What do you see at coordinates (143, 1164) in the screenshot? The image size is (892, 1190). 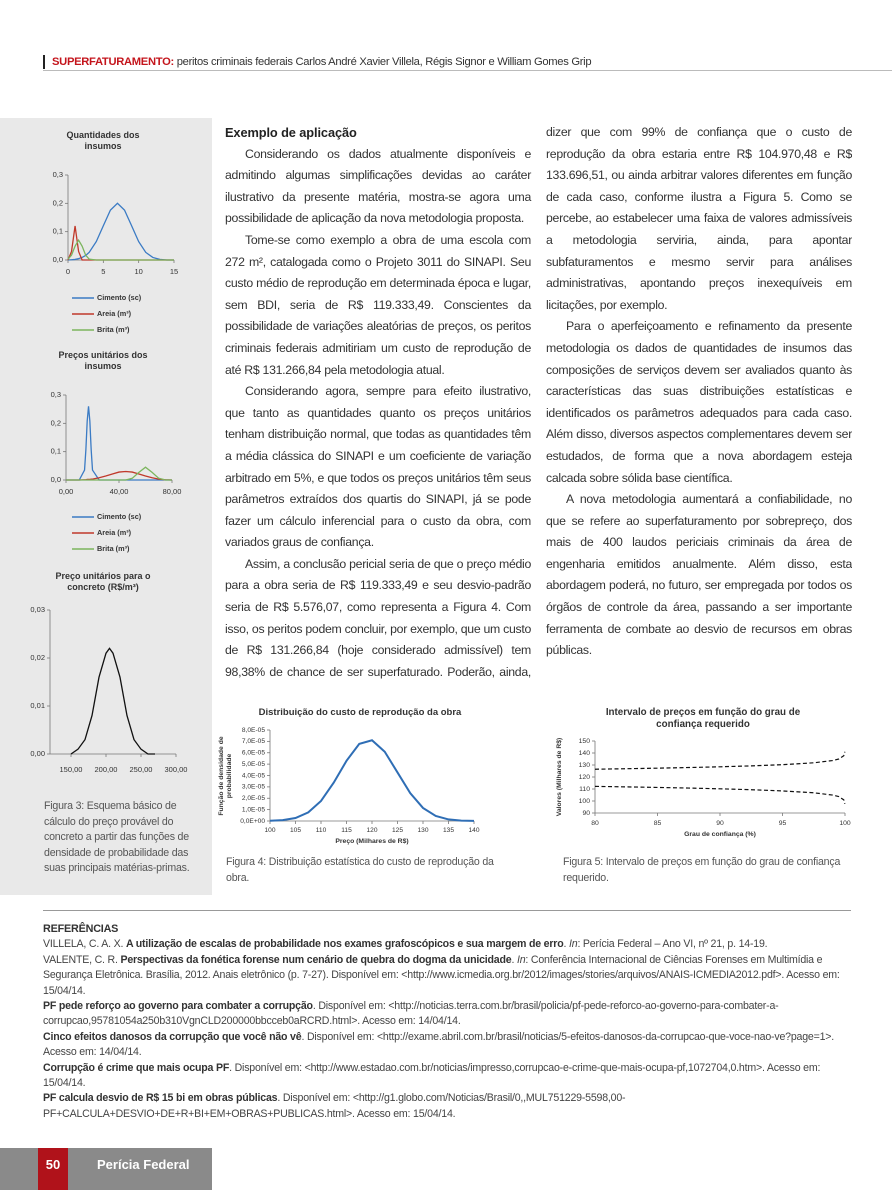 I see `magazine-name: Perícia Federal` at bounding box center [143, 1164].